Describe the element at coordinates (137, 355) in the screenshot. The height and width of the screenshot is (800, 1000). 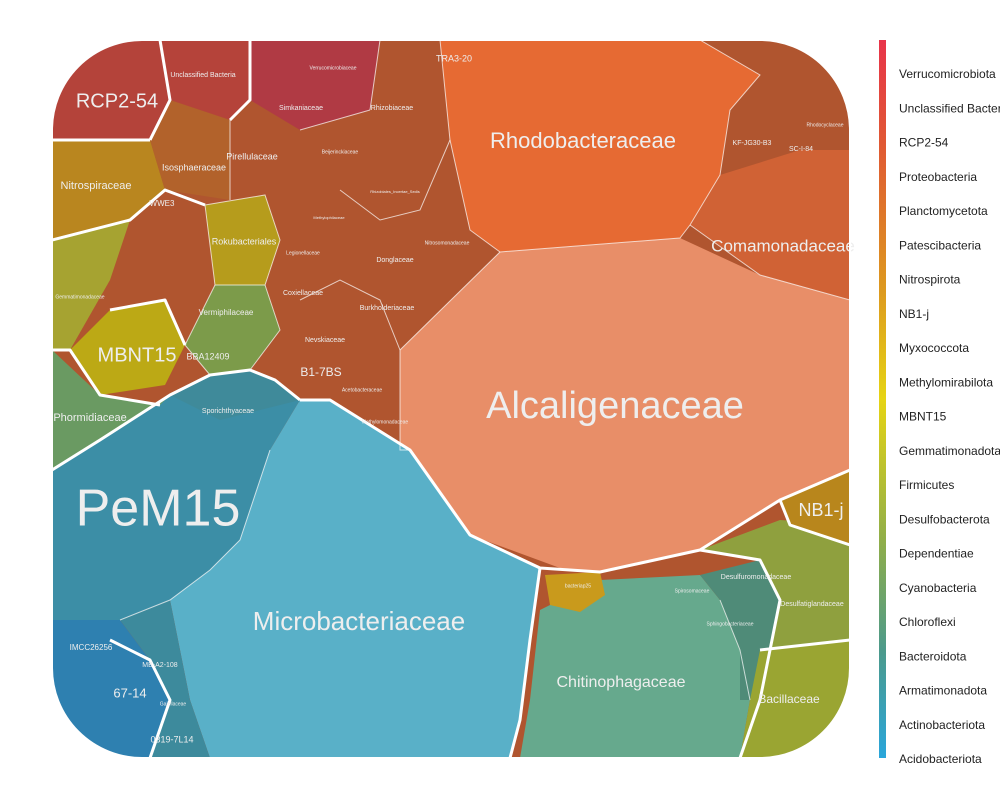
I see `label-mbnt15: MBNT15` at that location.